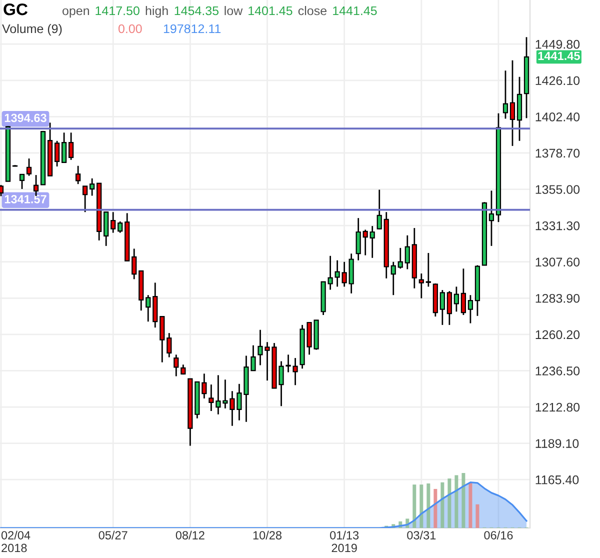 This screenshot has height=558, width=600. Describe the element at coordinates (267, 535) in the screenshot. I see `x-tick-label: 10/28` at that location.